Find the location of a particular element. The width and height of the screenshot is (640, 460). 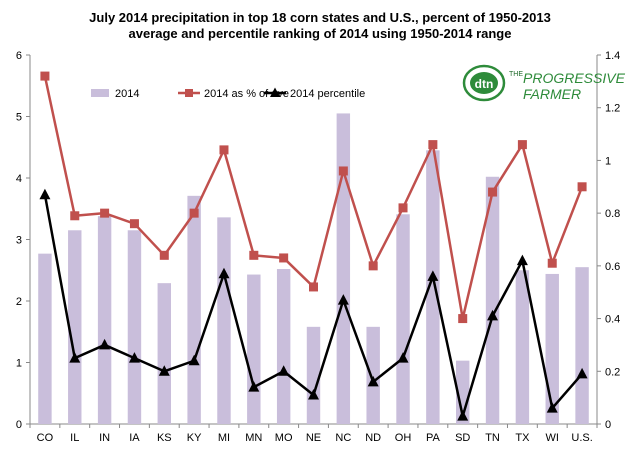

secondary-y-tick-label: 0.8 is located at coordinates (612, 214).